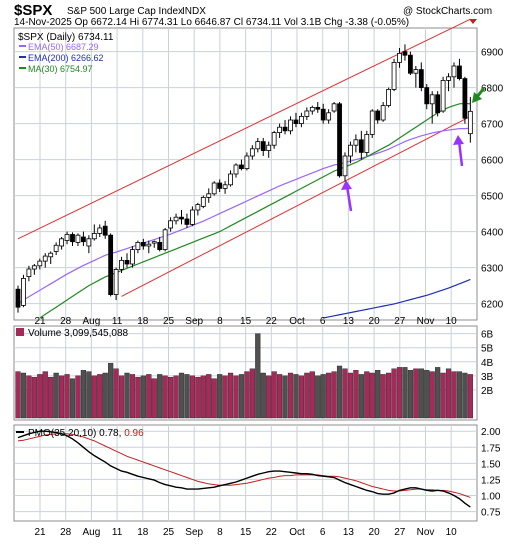  What do you see at coordinates (66, 532) in the screenshot?
I see `date-tick-label-bottom: 28` at bounding box center [66, 532].